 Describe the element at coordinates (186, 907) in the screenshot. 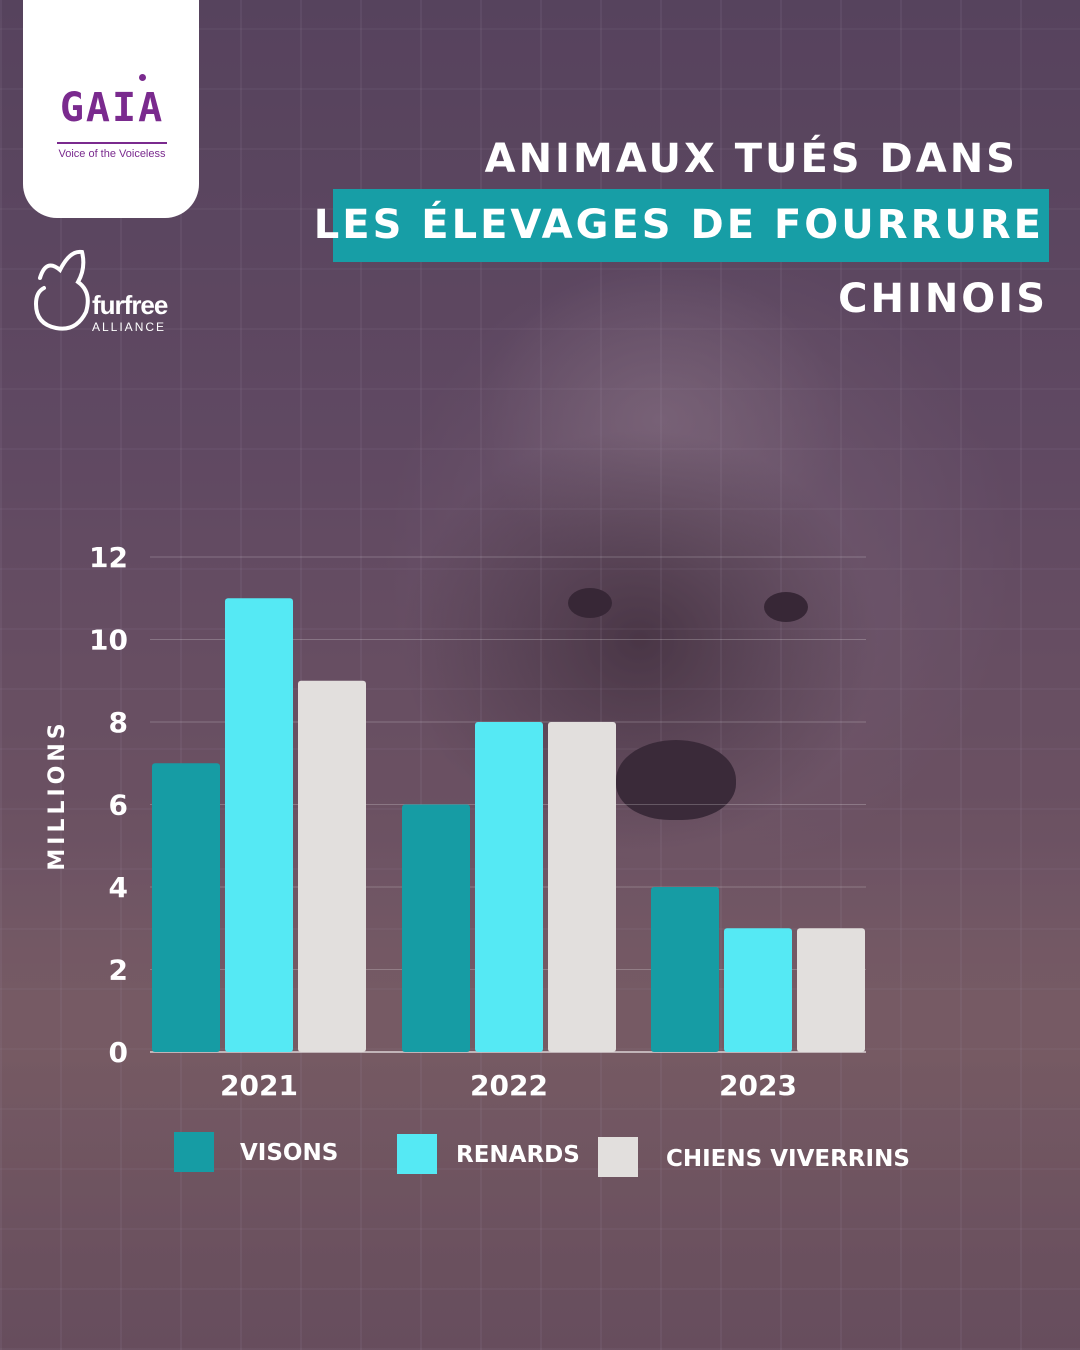

I see `bar-2021-visons` at that location.